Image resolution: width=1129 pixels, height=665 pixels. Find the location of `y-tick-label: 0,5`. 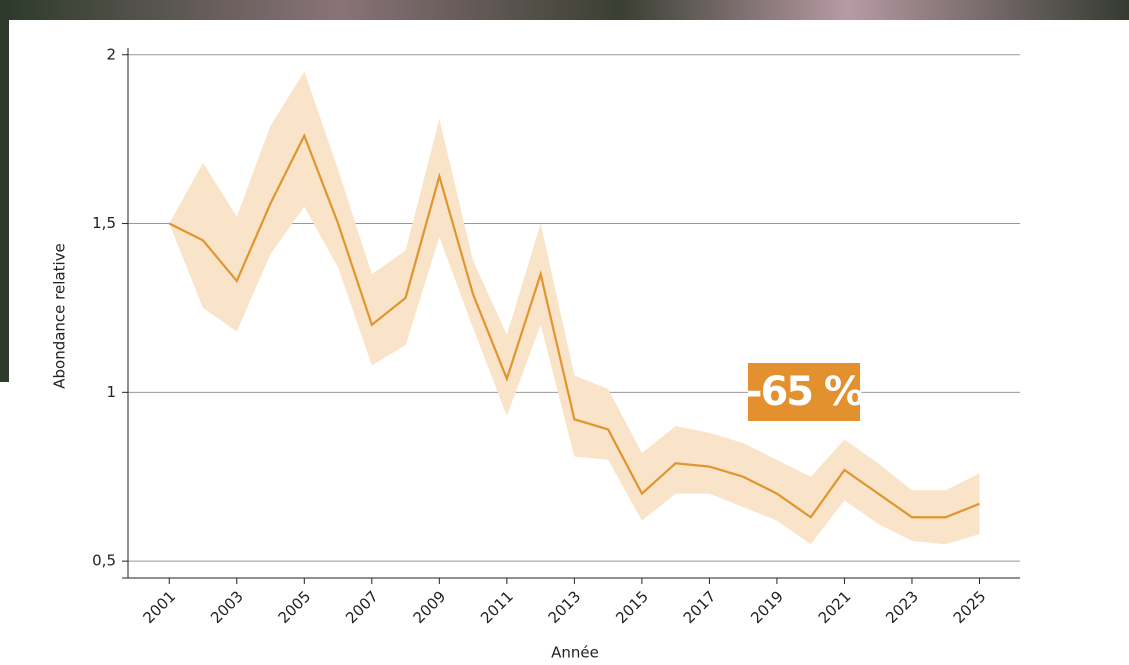

y-tick-label: 0,5 is located at coordinates (104, 561).